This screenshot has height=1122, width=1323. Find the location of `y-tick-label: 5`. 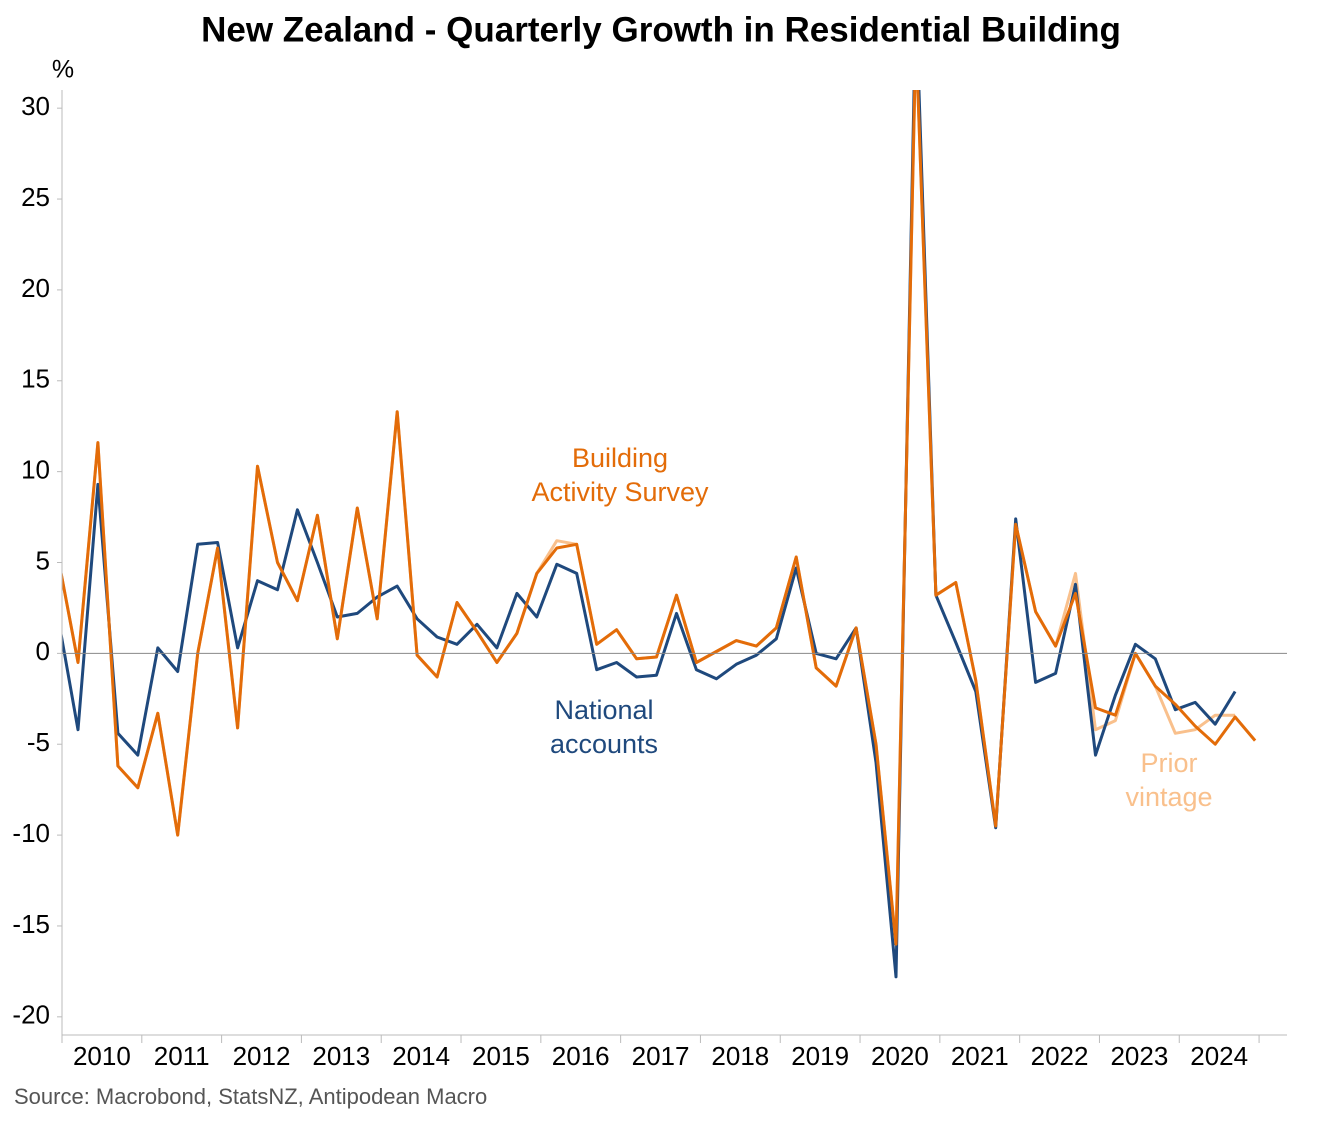

y-tick-label: 5 is located at coordinates (43, 560).